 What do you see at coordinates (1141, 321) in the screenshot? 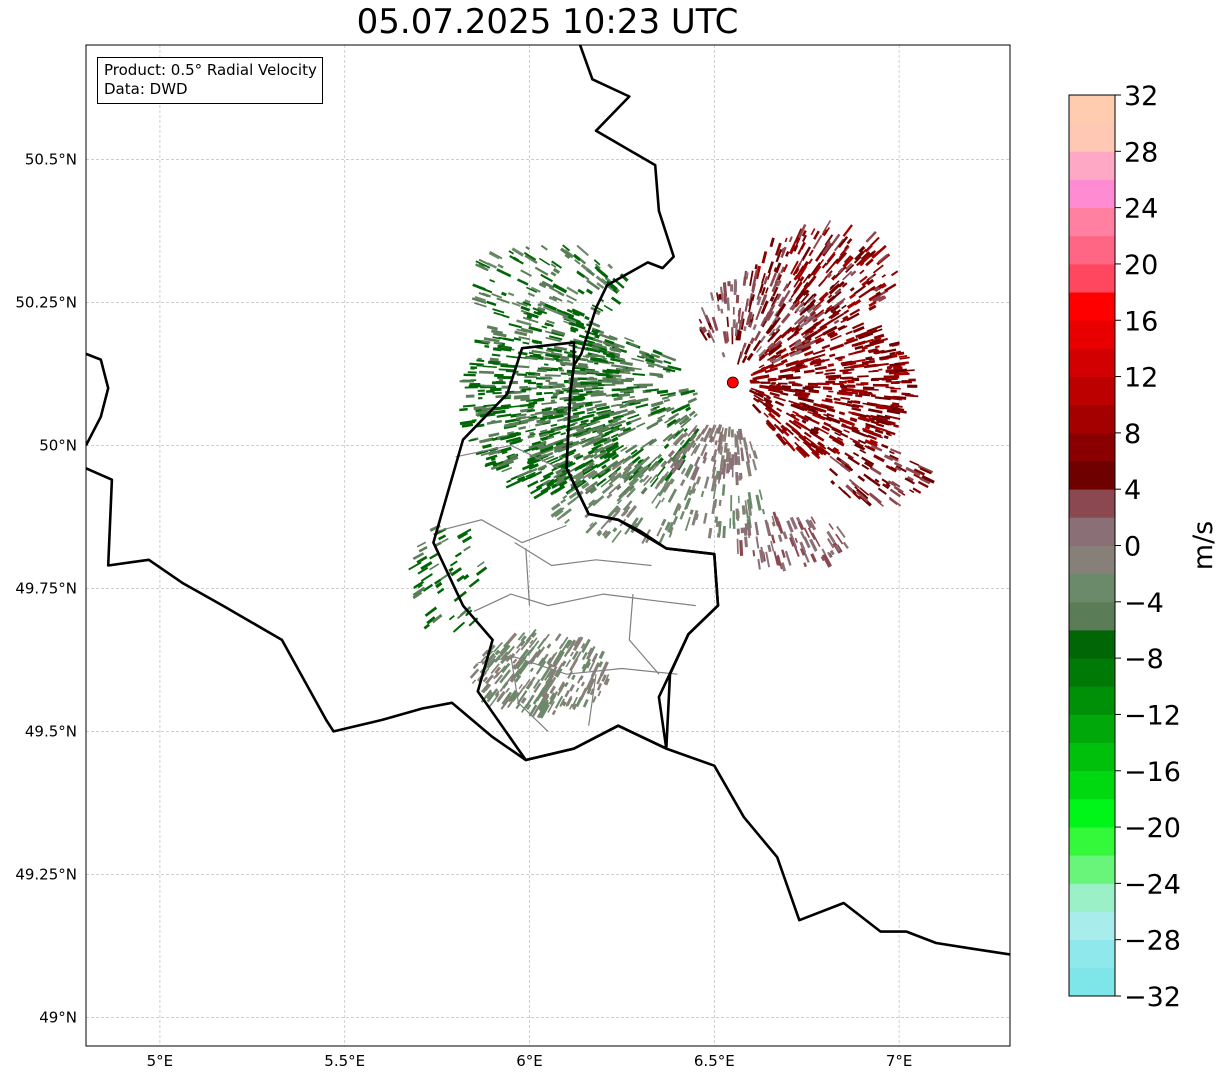
I see `colorbar-tick-label: 16` at bounding box center [1141, 321].